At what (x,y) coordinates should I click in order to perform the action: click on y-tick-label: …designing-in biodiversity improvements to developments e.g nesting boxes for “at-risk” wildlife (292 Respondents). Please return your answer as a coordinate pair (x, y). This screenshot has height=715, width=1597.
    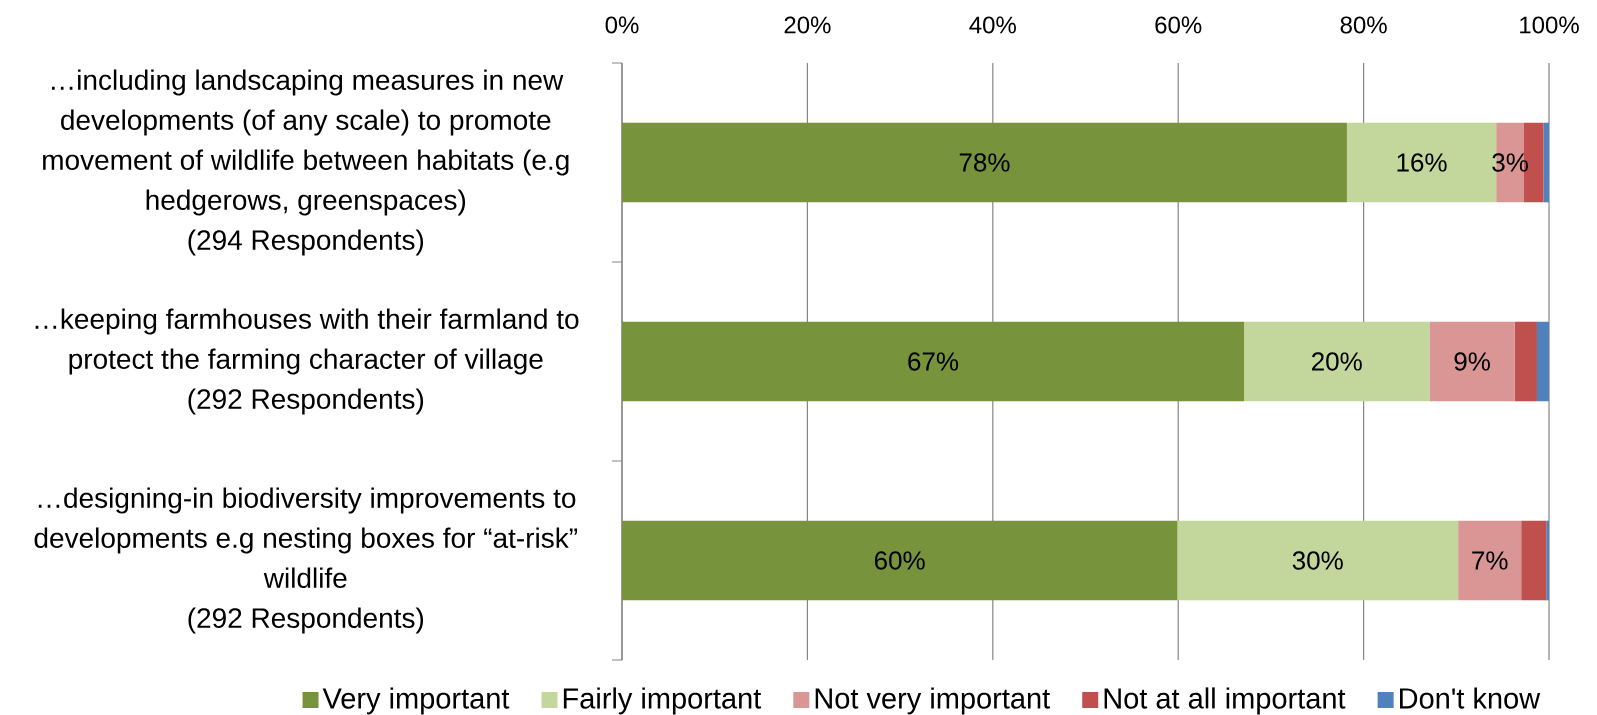
    Looking at the image, I should click on (306, 560).